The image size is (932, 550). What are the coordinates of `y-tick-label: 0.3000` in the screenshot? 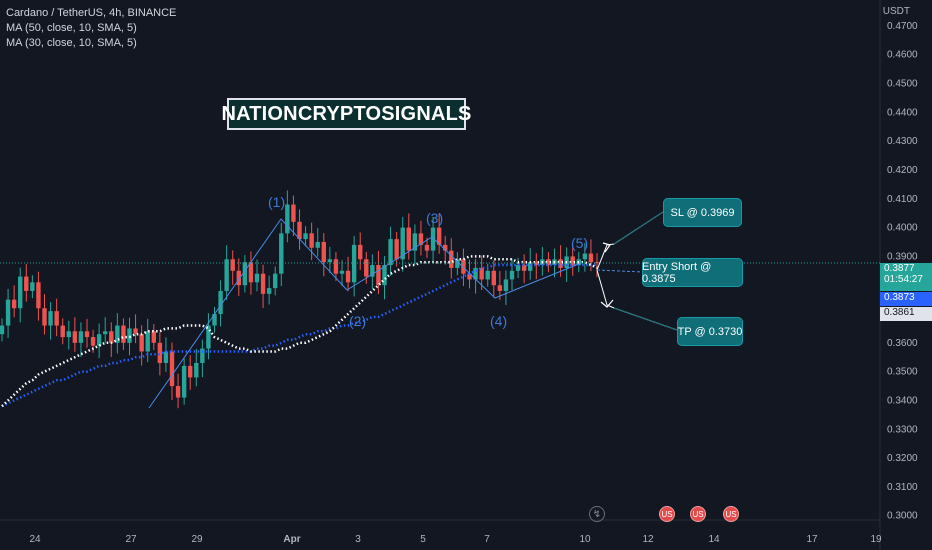 It's located at (902, 516).